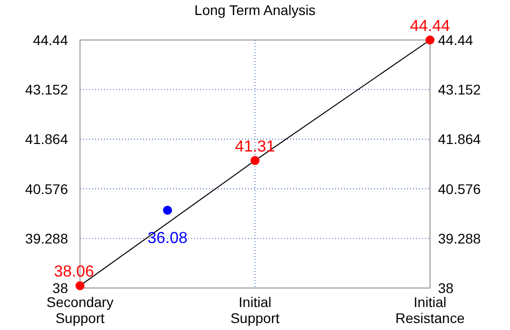 This screenshot has height=330, width=510. What do you see at coordinates (460, 139) in the screenshot?
I see `y2-tick-label: 41.864` at bounding box center [460, 139].